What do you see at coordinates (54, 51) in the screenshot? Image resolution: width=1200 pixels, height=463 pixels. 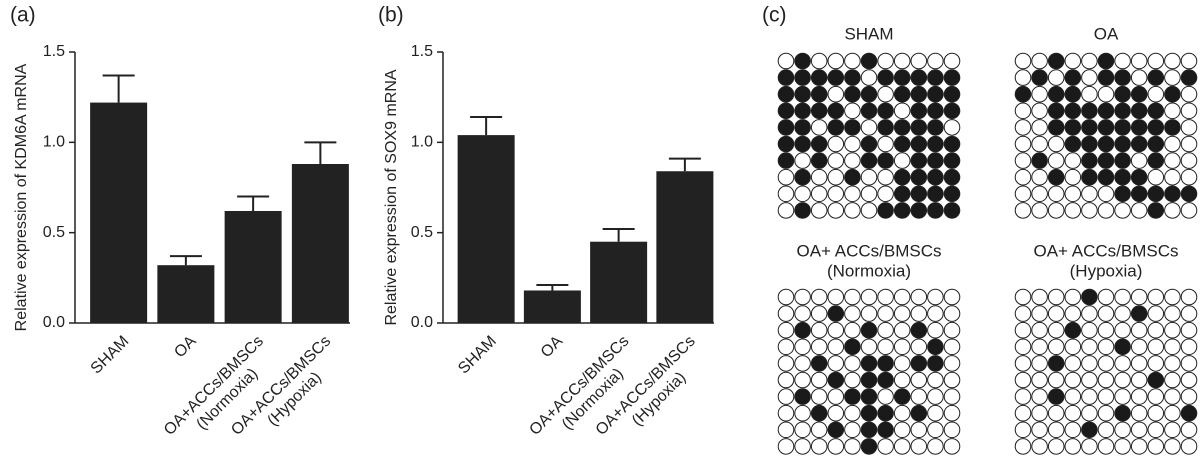 I see `y-tick-label: 1.5` at bounding box center [54, 51].